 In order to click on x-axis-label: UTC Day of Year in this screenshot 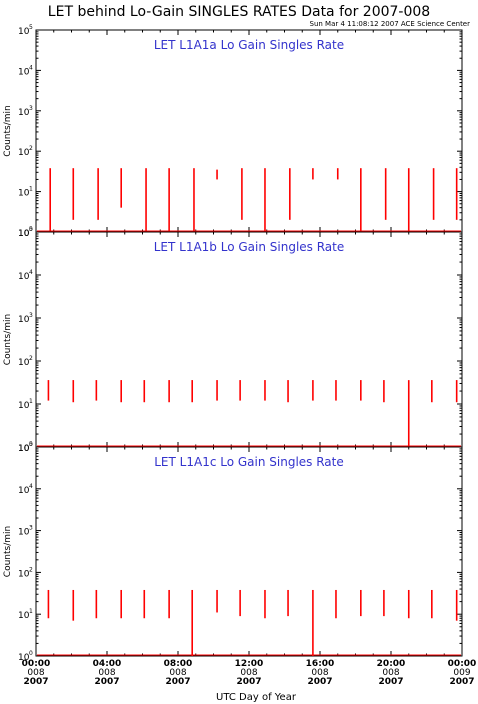, I will do `click(256, 697)`.